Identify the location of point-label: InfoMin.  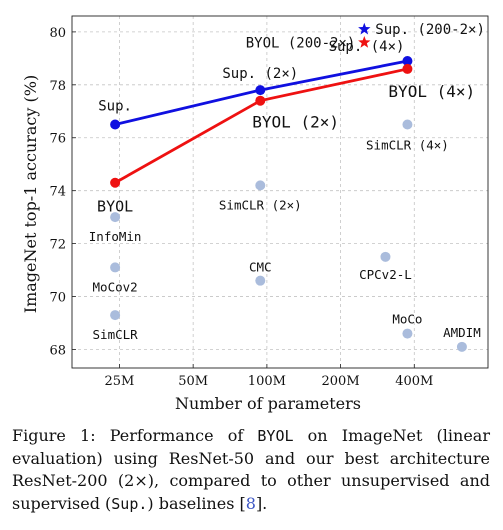
(115, 236).